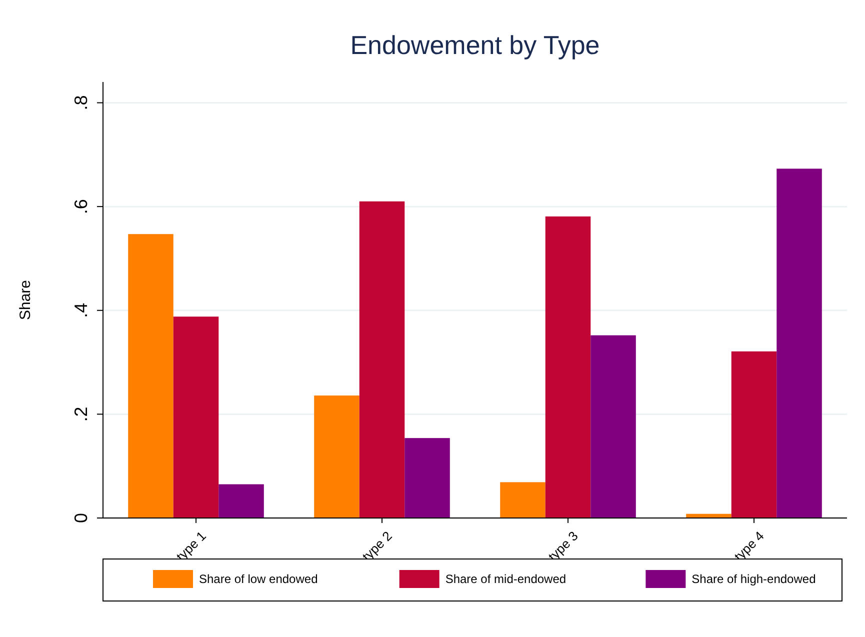  Describe the element at coordinates (258, 579) in the screenshot. I see `legend-label: Share of low endowed` at that location.